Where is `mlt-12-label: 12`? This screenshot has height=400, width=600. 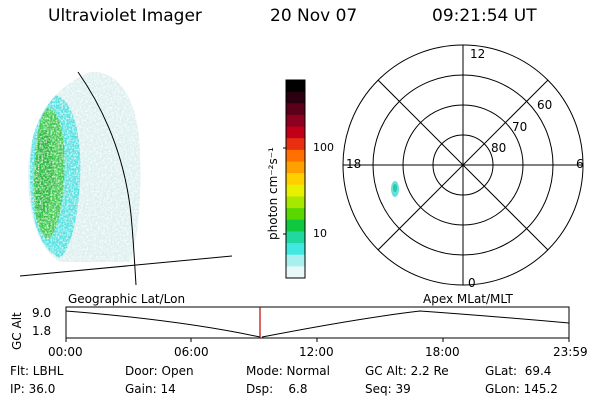 mlt-12-label: 12 is located at coordinates (478, 54).